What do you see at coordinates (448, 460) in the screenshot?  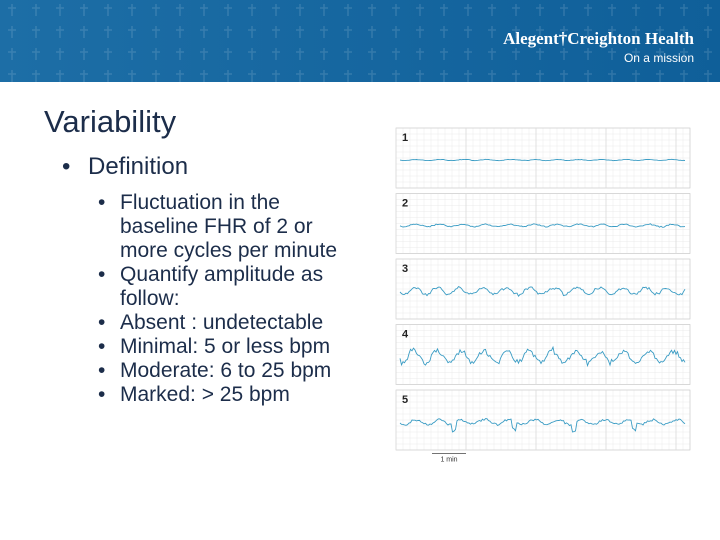 I see `scale-label: 1 min` at bounding box center [448, 460].